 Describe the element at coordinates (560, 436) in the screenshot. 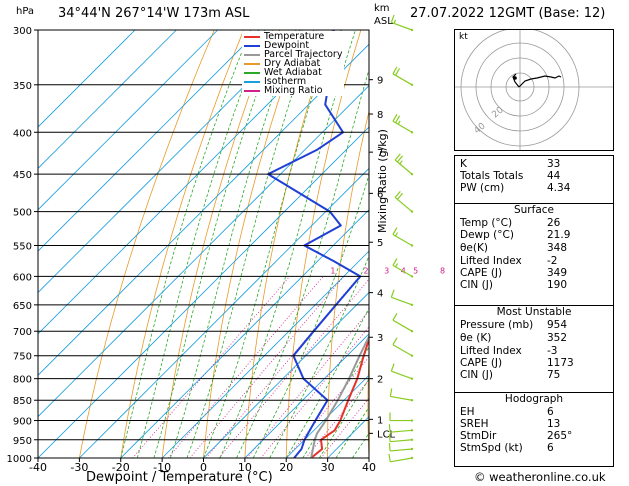

I see `hodo-value: 265°` at that location.